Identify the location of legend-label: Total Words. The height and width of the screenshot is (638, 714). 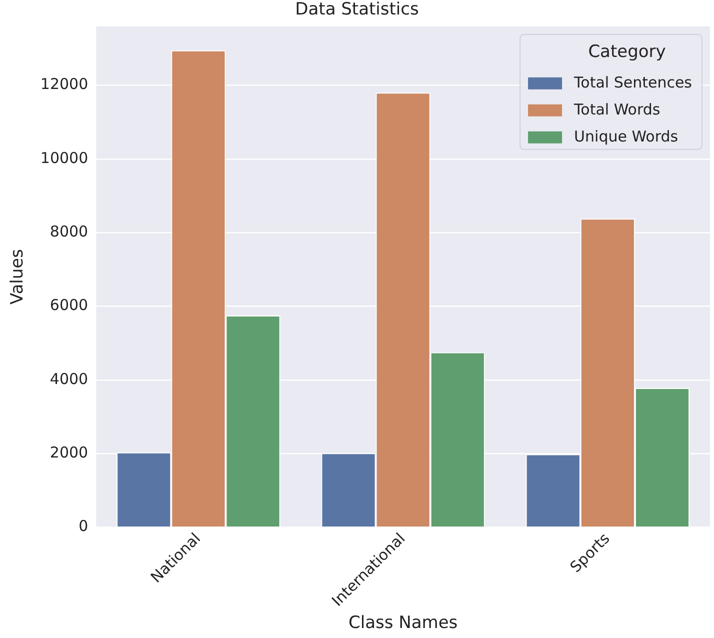
(616, 109).